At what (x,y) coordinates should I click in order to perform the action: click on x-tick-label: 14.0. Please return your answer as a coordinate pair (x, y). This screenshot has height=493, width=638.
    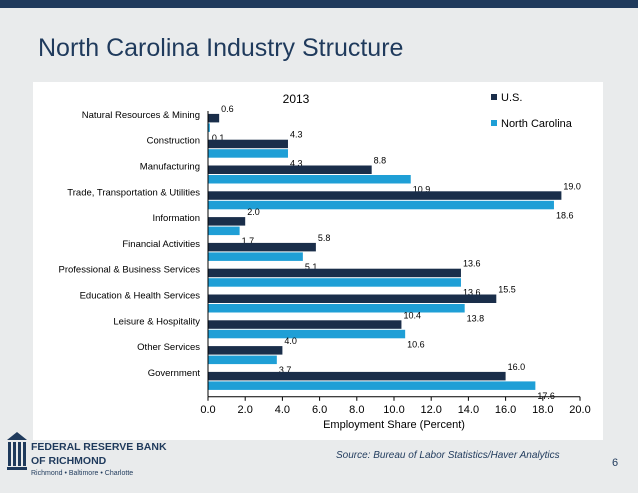
    Looking at the image, I should click on (468, 410).